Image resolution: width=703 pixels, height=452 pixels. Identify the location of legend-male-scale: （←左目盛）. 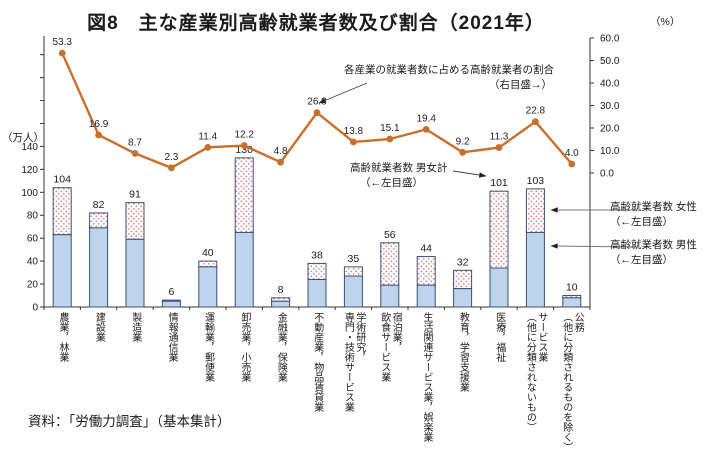
(641, 260).